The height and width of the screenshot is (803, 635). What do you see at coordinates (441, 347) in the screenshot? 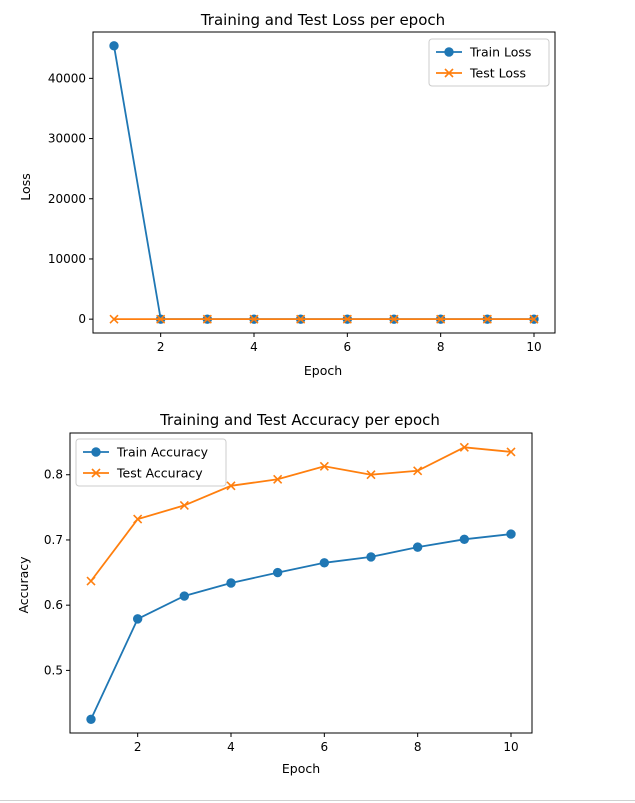
I see `loss-x-tick-label: 8` at bounding box center [441, 347].